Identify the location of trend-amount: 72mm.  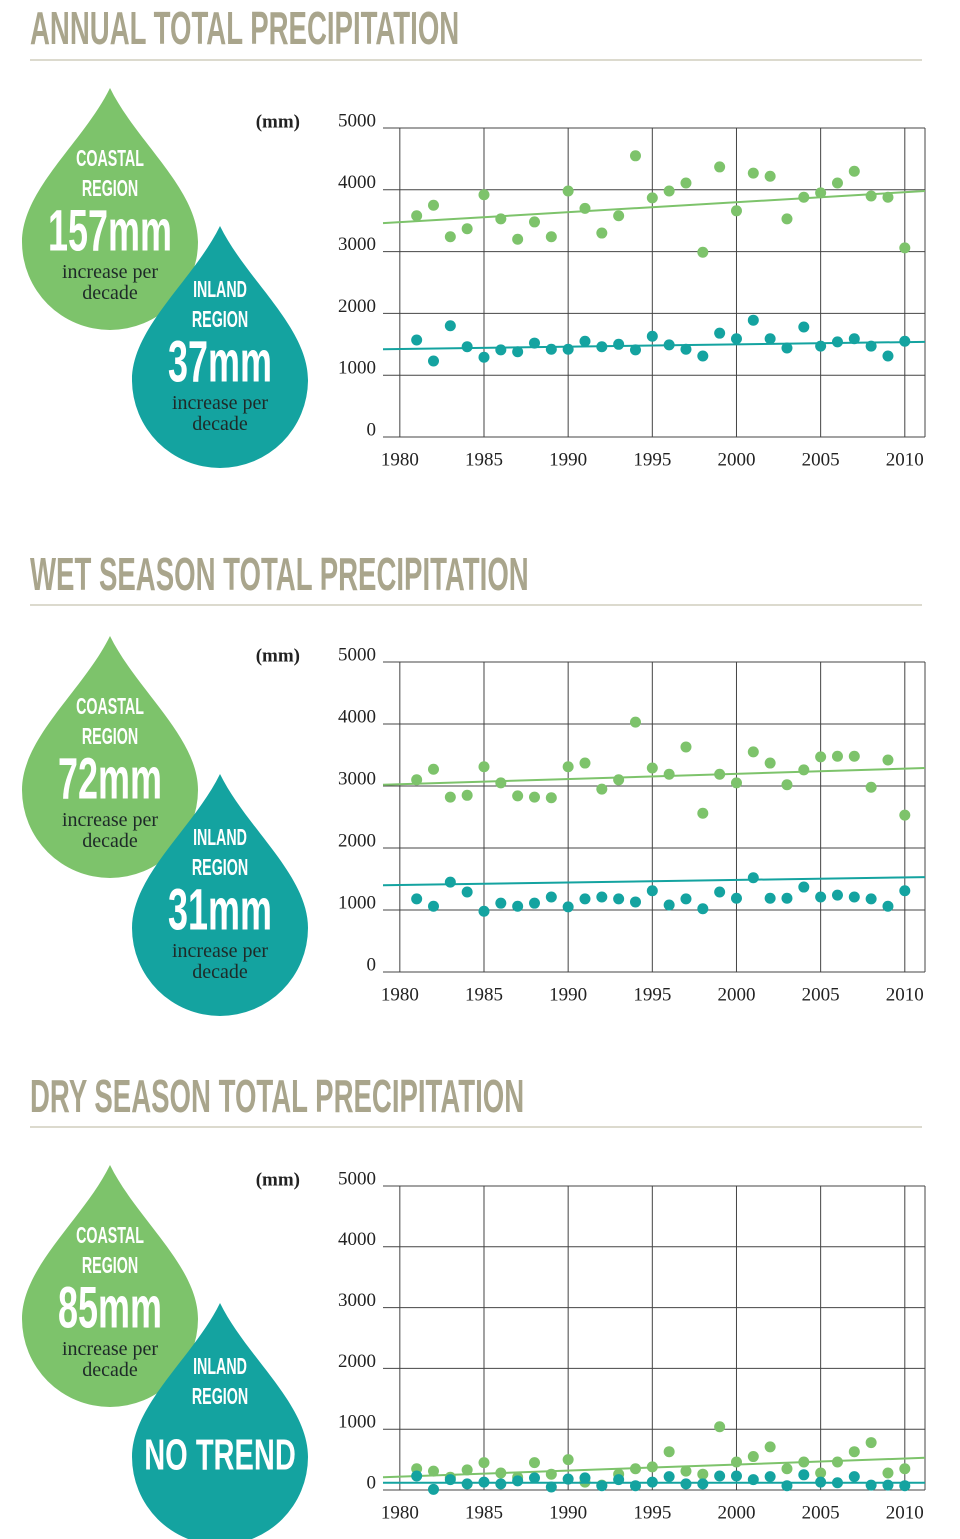
(110, 779).